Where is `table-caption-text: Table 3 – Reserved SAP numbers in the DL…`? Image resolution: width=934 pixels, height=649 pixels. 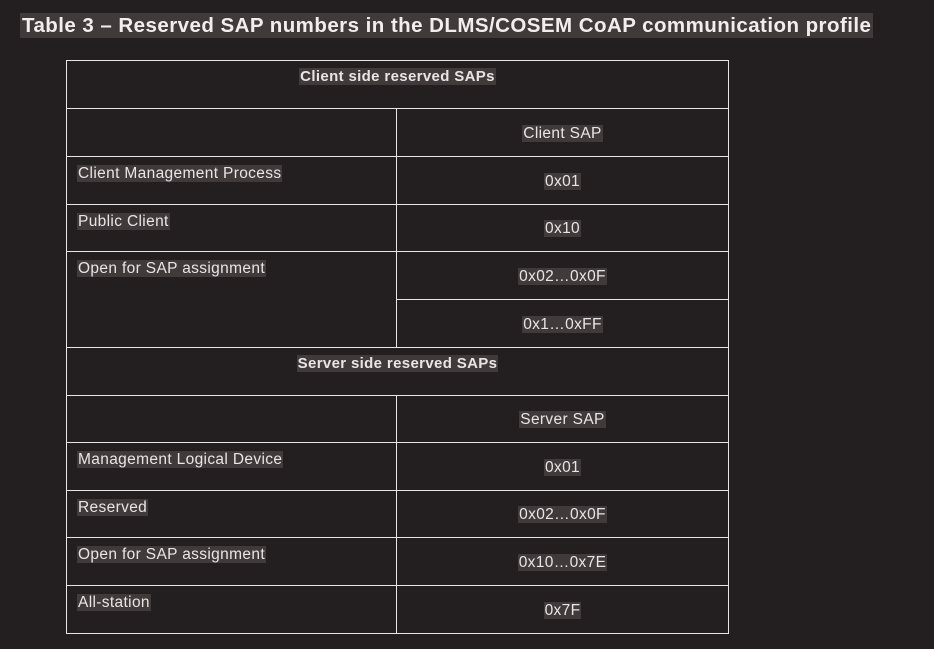 table-caption-text: Table 3 – Reserved SAP numbers in the DL… is located at coordinates (447, 25).